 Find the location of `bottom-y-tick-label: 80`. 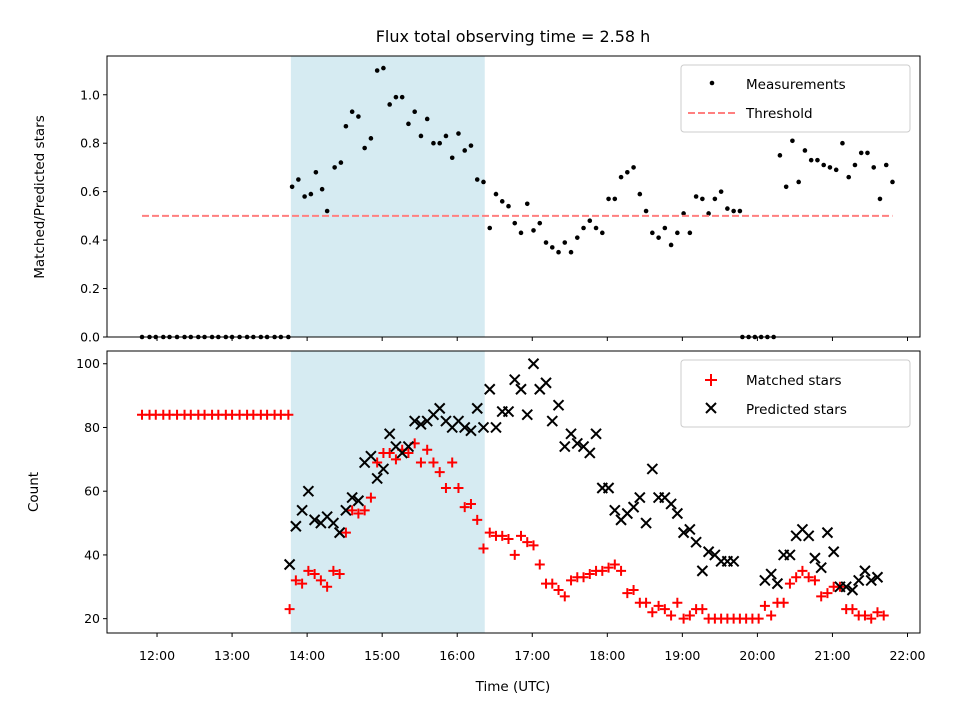

bottom-y-tick-label: 80 is located at coordinates (92, 427).